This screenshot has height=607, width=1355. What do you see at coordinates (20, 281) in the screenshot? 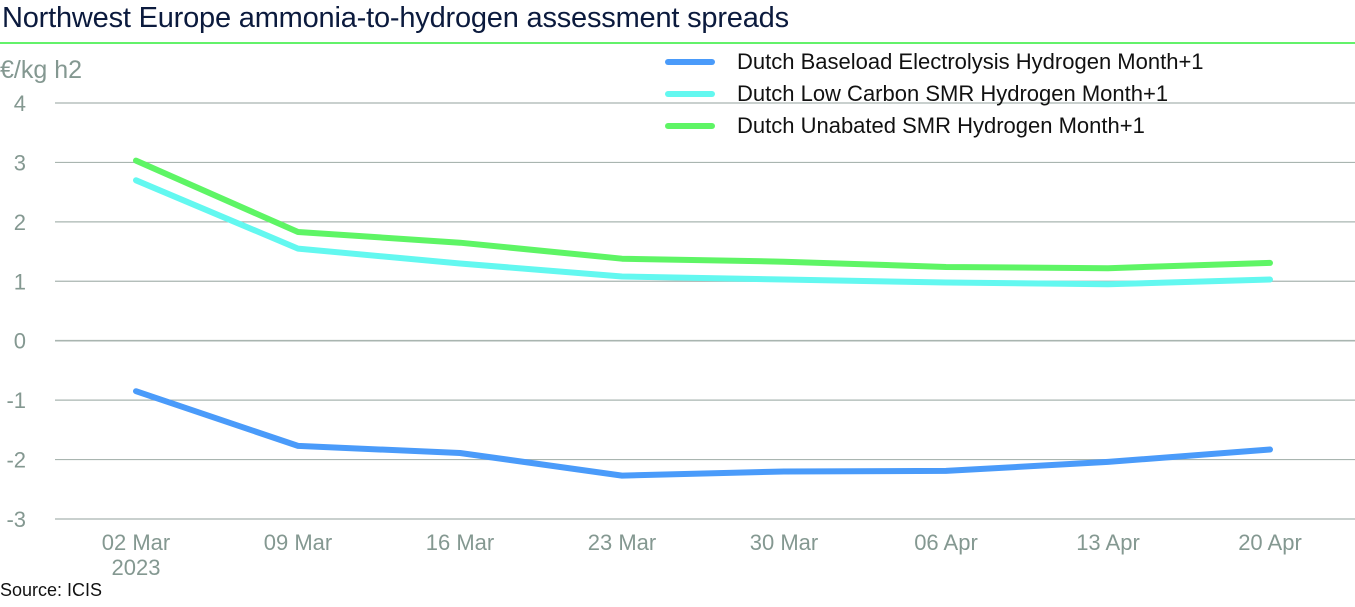
I see `y-tick-label: 1` at bounding box center [20, 281].